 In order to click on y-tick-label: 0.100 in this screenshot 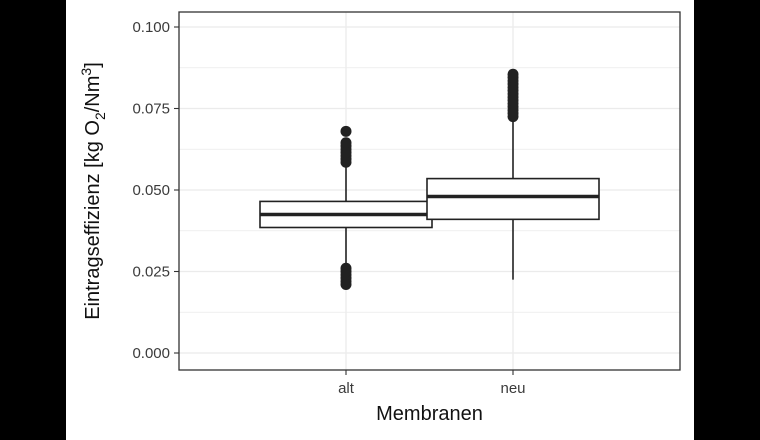, I will do `click(151, 27)`.